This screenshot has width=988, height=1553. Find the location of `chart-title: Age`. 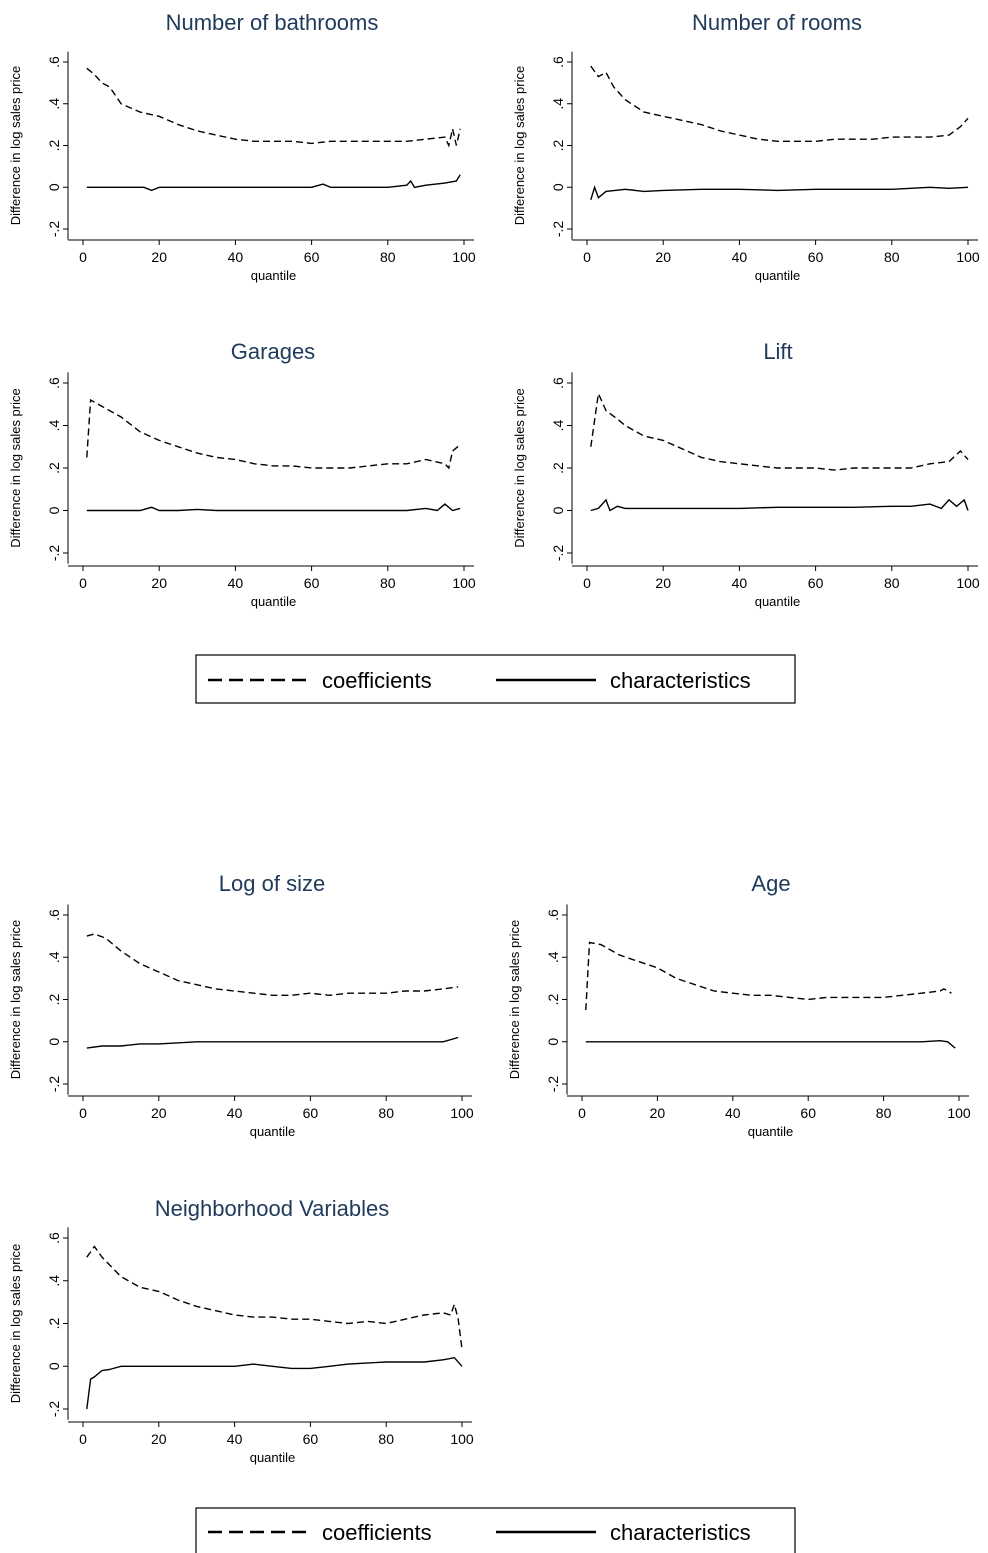

chart-title: Age is located at coordinates (770, 883).